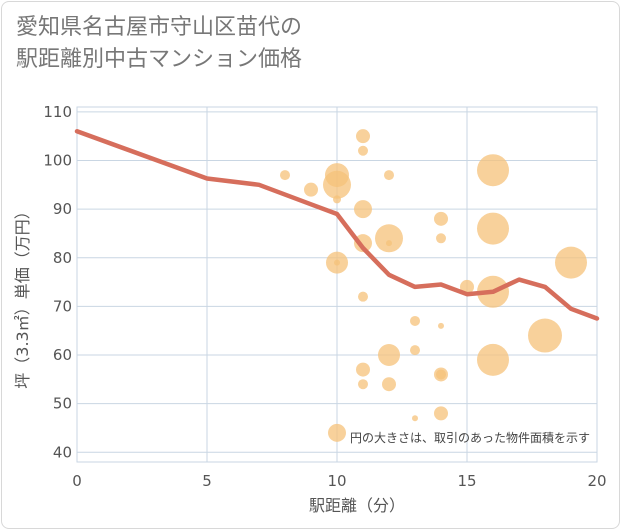 The width and height of the screenshot is (621, 530). I want to click on y-tick-label: 80, so click(62, 258).